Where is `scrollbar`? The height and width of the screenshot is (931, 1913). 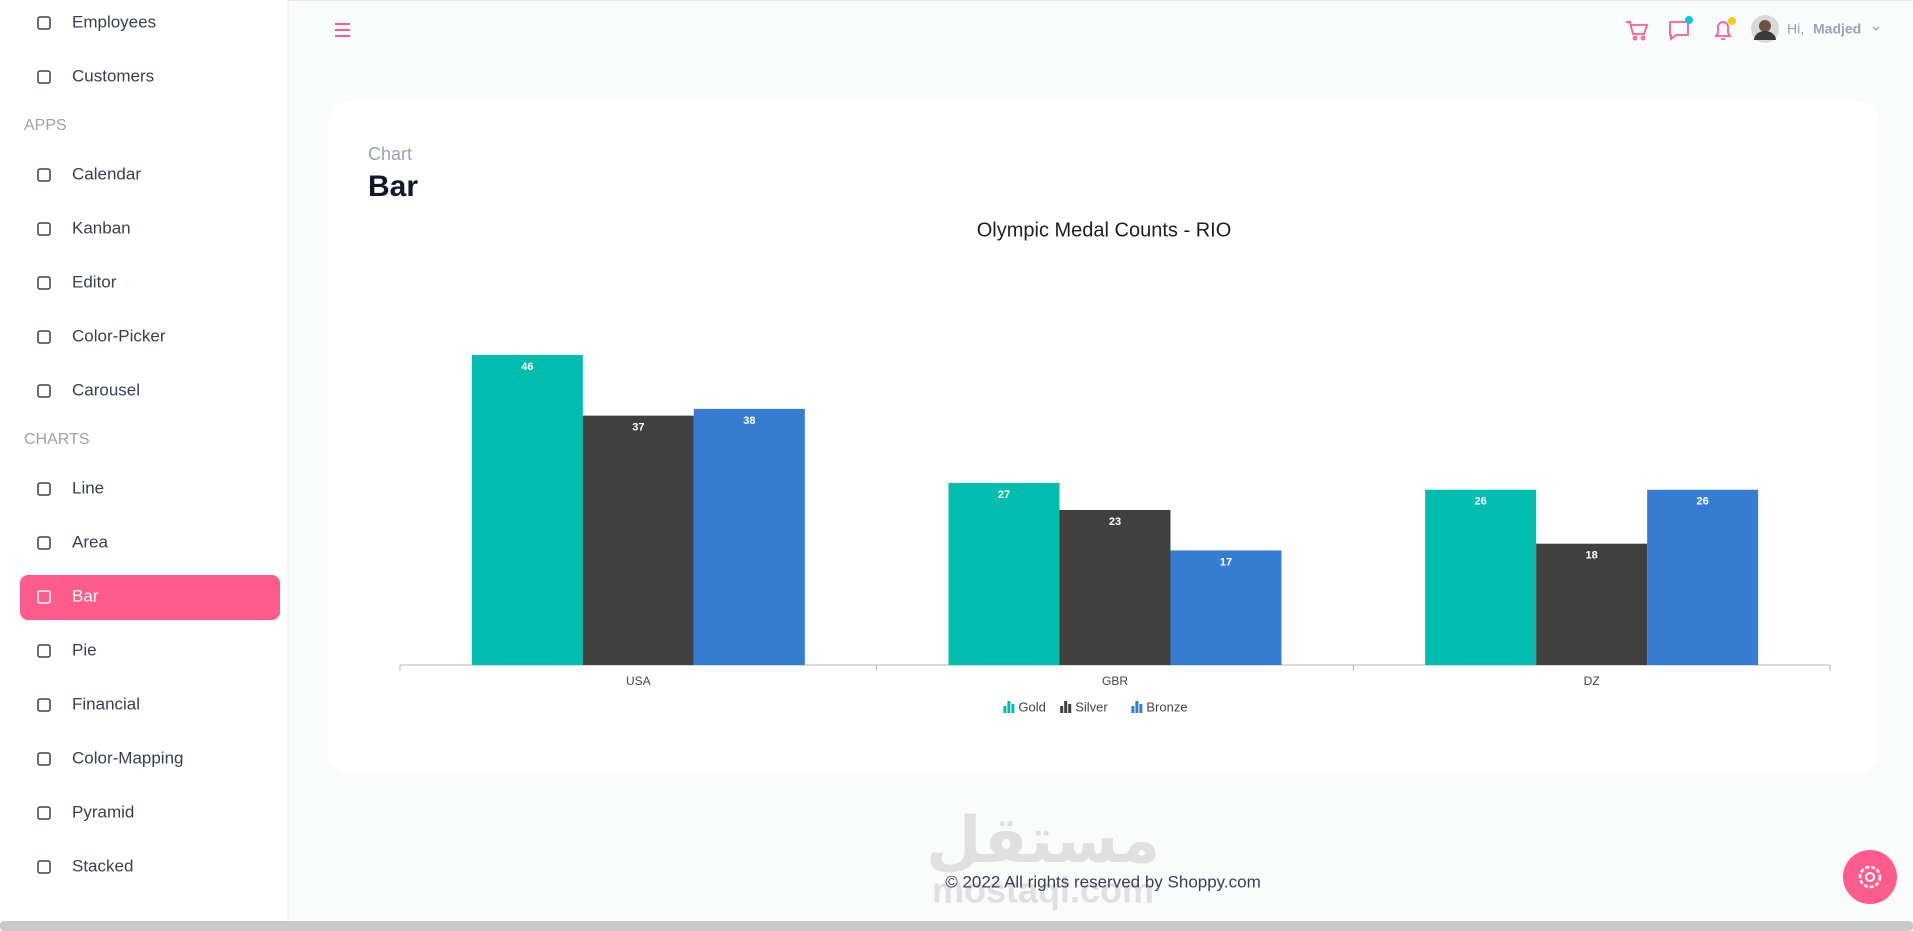 scrollbar is located at coordinates (956, 926).